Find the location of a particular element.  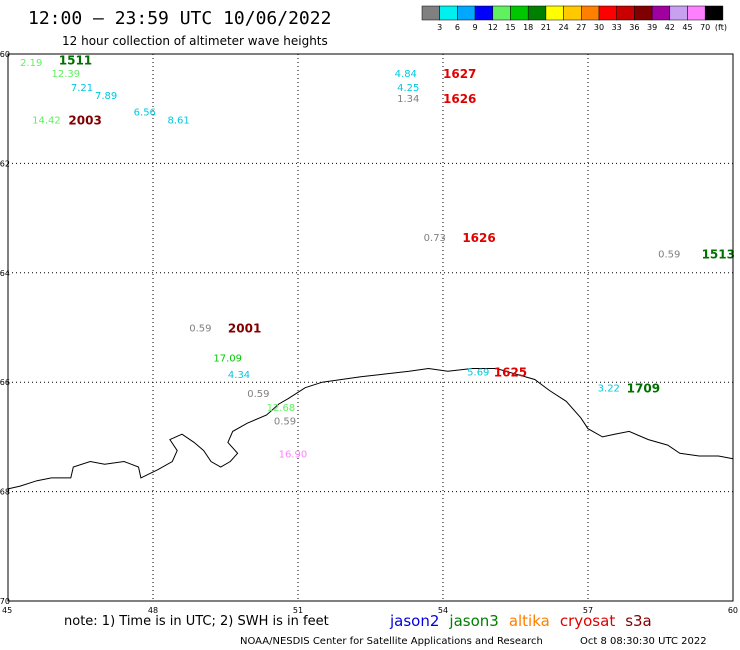

x-tick-label: 48 is located at coordinates (153, 610).